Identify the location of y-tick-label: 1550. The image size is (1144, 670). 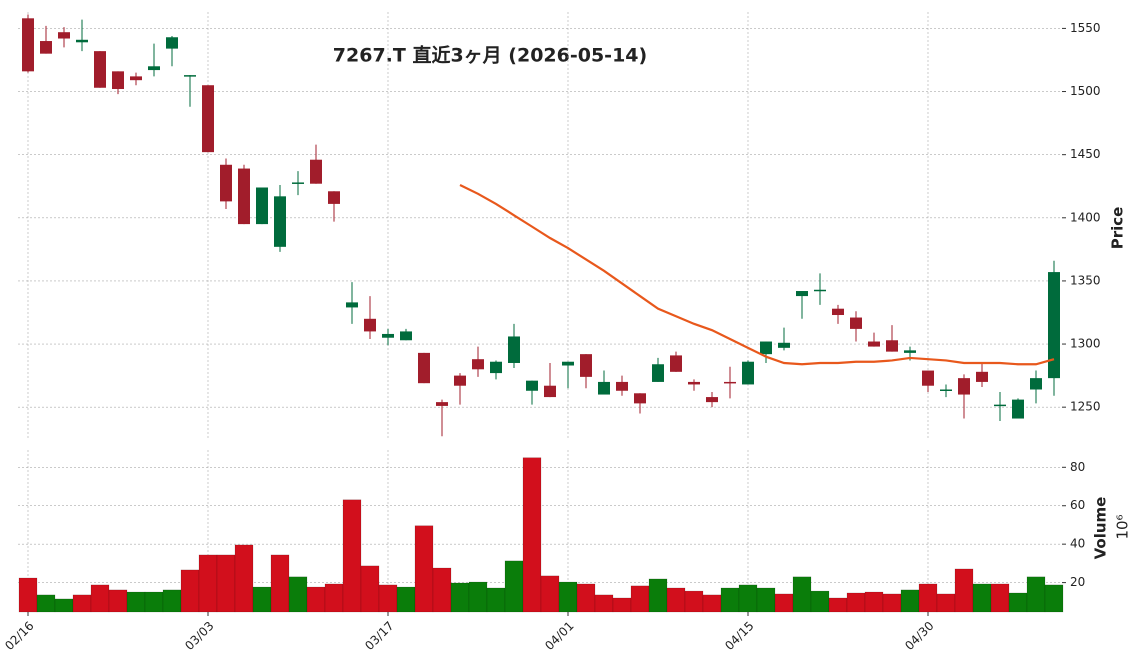
(1085, 28).